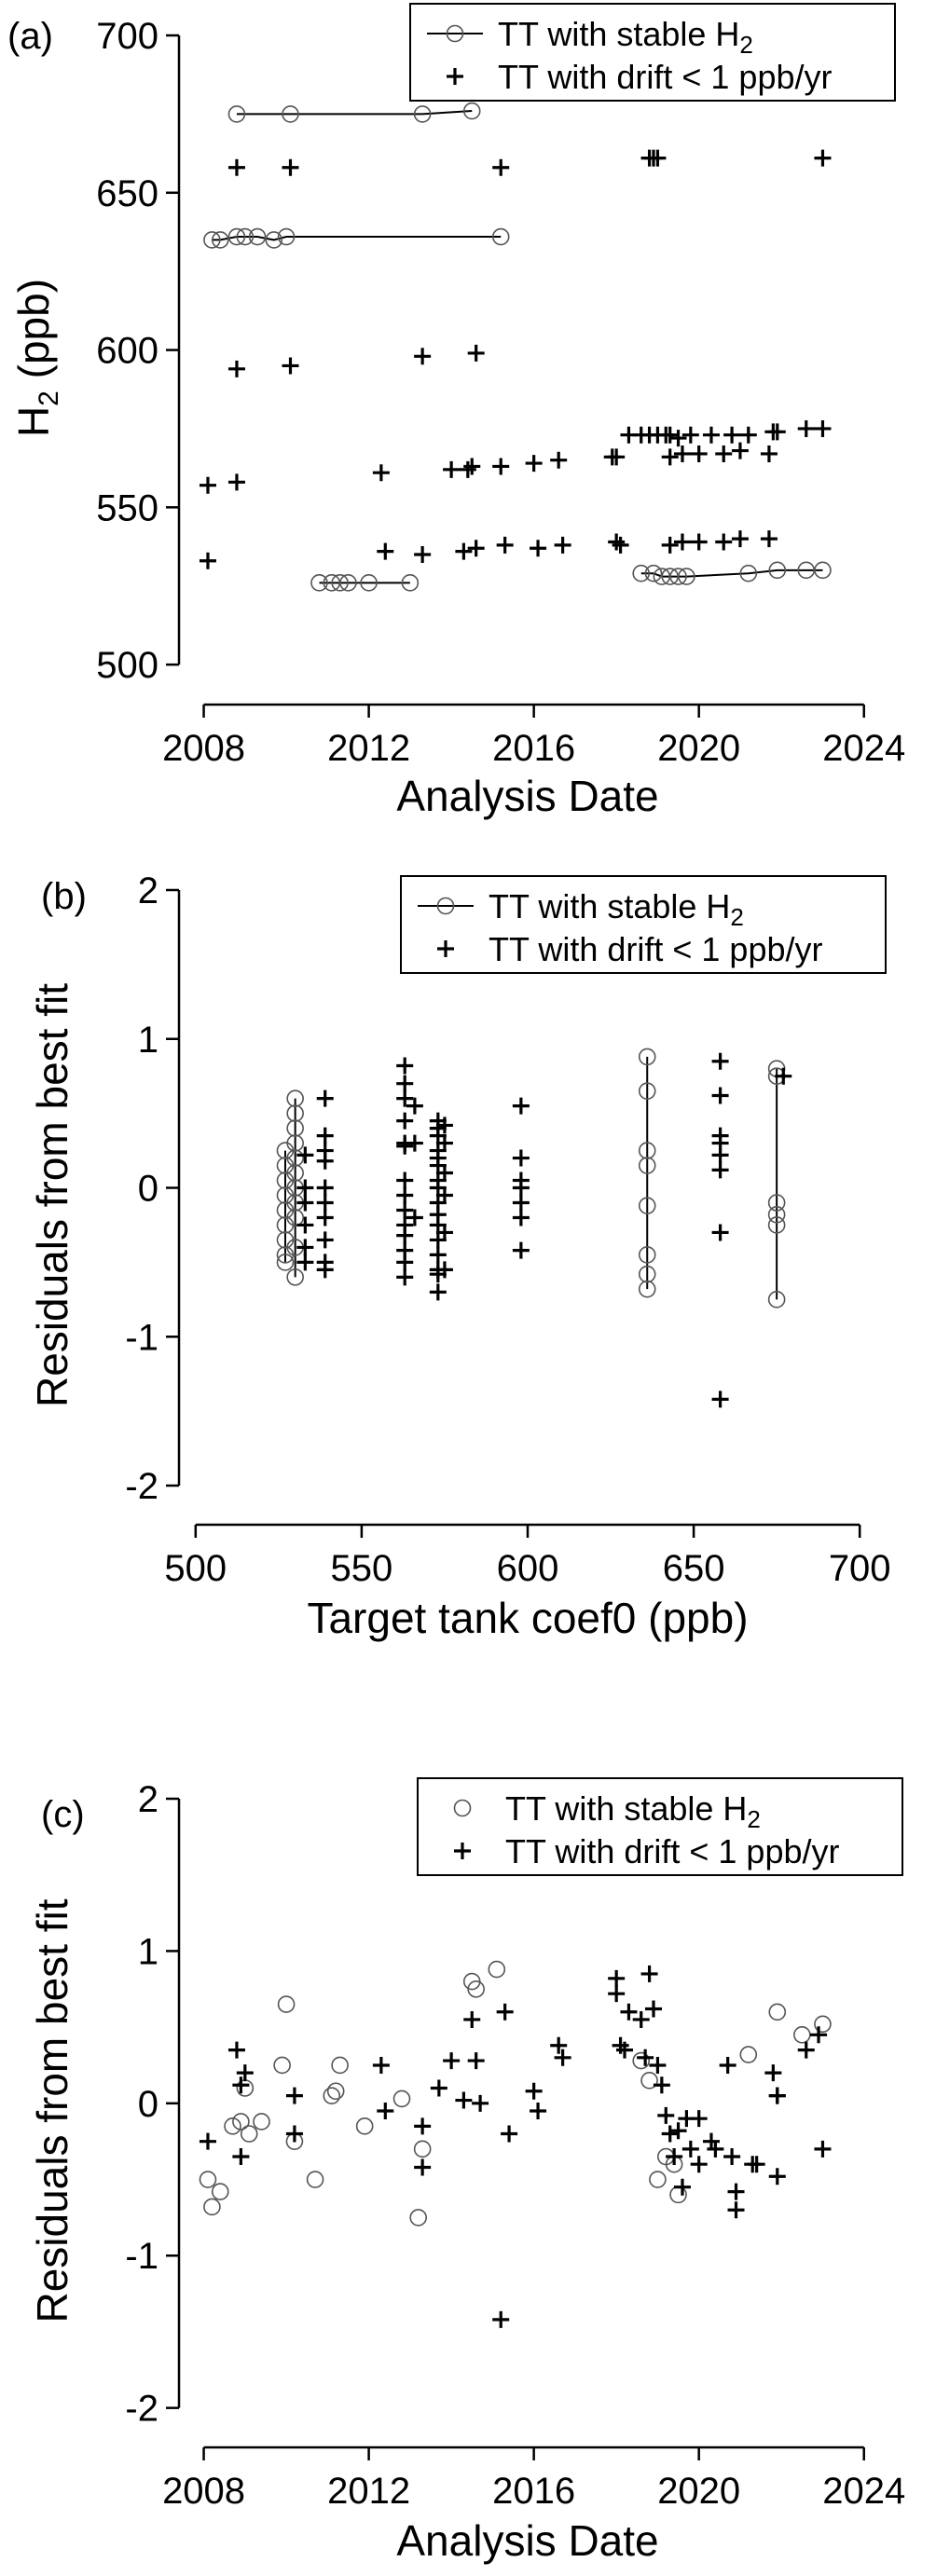 This screenshot has width=936, height=2576. What do you see at coordinates (357, 238) in the screenshot?
I see `series-line` at bounding box center [357, 238].